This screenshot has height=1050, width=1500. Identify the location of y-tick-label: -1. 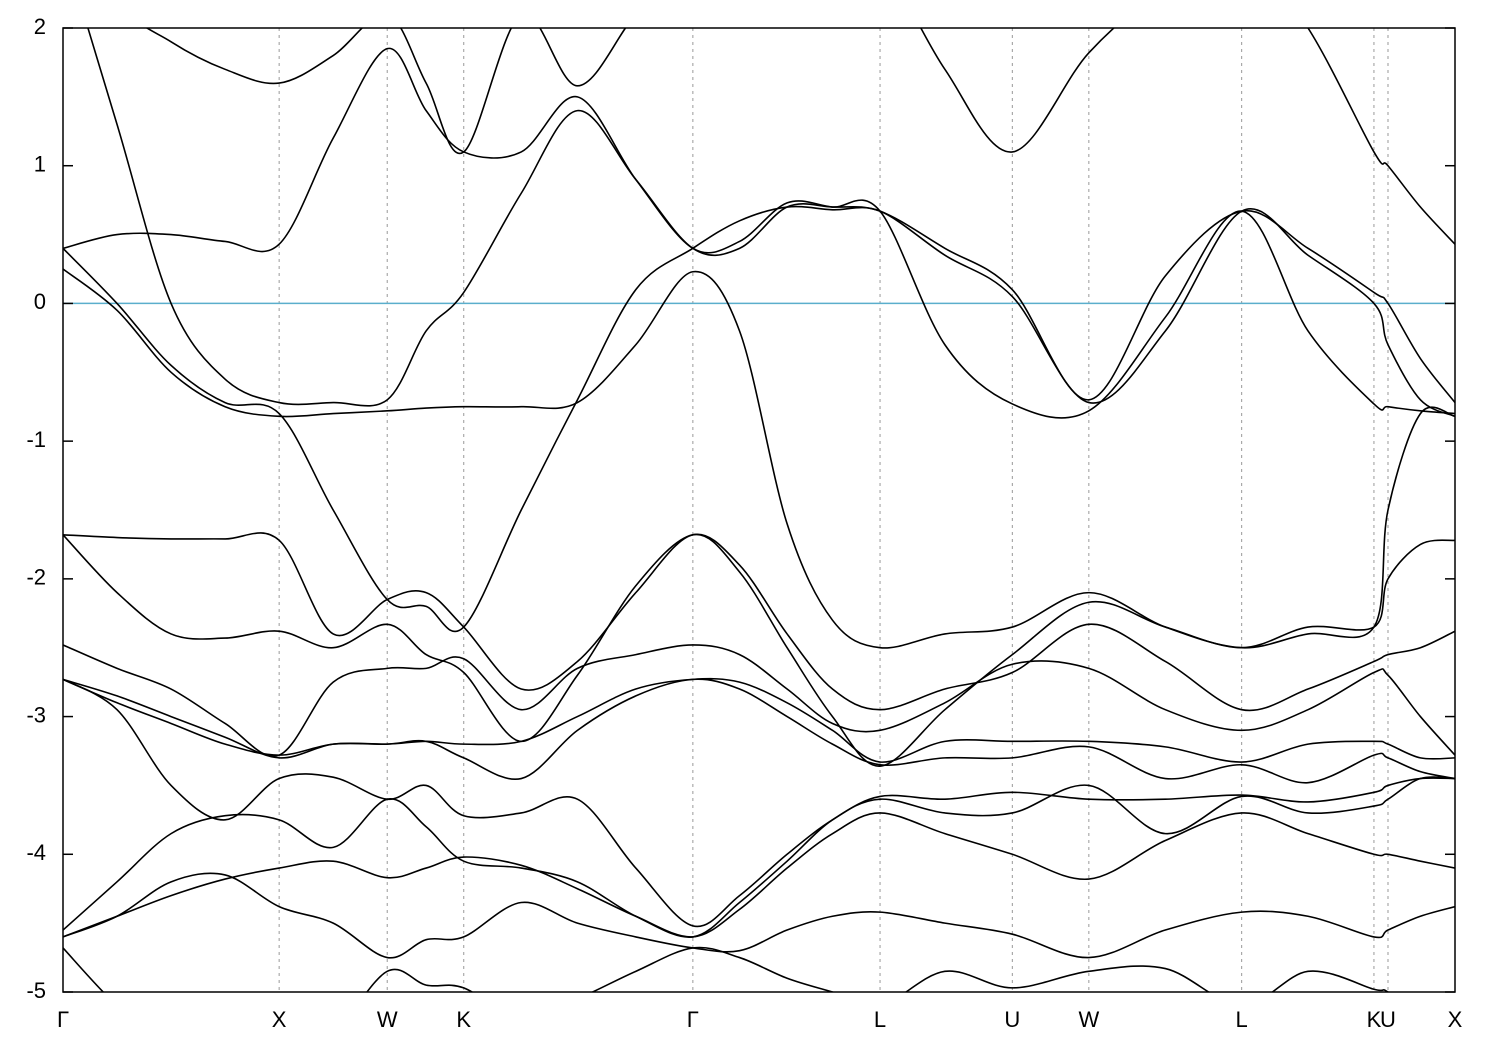
(36, 439).